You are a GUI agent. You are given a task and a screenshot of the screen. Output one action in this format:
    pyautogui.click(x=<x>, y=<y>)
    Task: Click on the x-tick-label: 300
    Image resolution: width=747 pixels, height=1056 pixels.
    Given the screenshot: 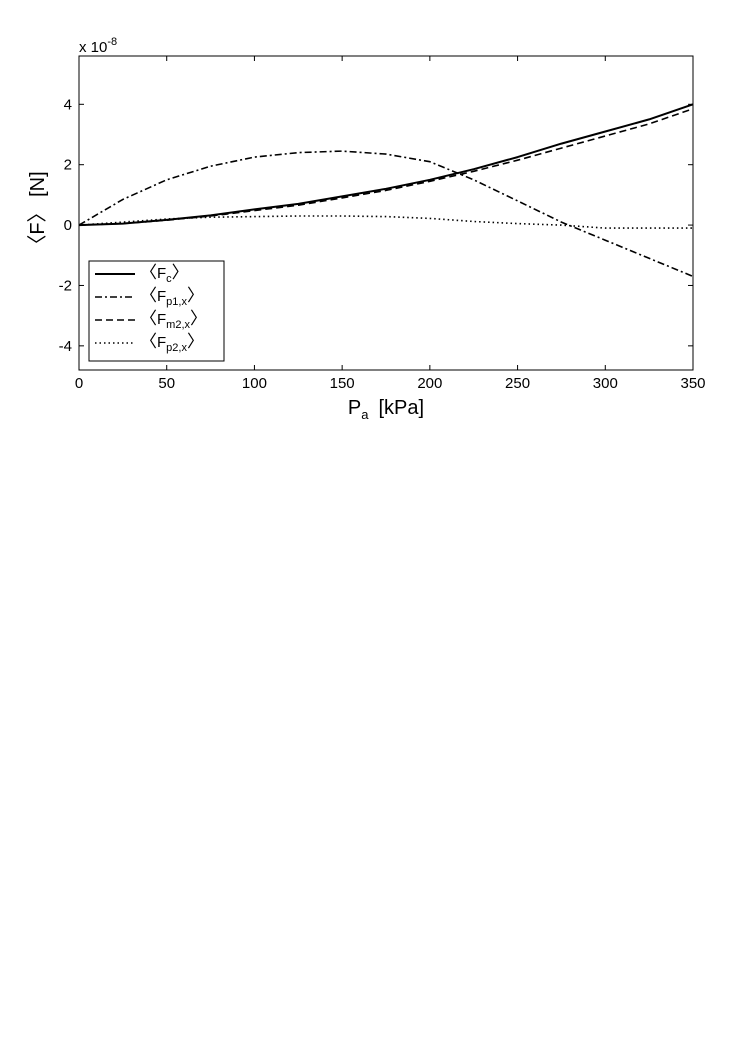 What is the action you would take?
    pyautogui.click(x=605, y=383)
    